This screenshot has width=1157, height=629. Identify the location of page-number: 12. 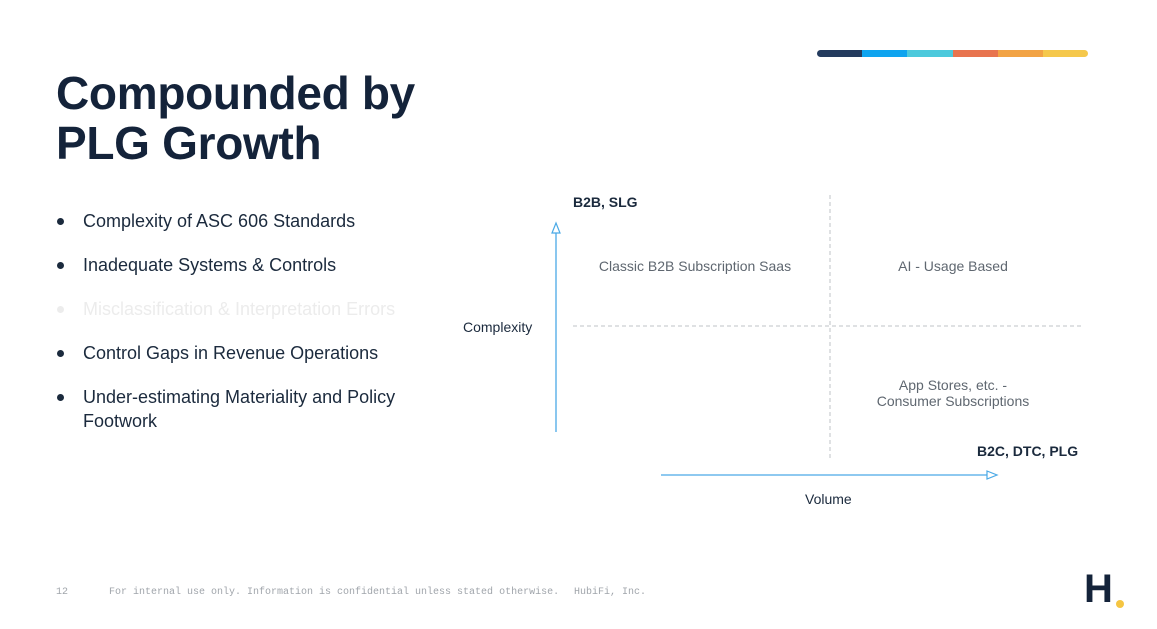
(62, 592).